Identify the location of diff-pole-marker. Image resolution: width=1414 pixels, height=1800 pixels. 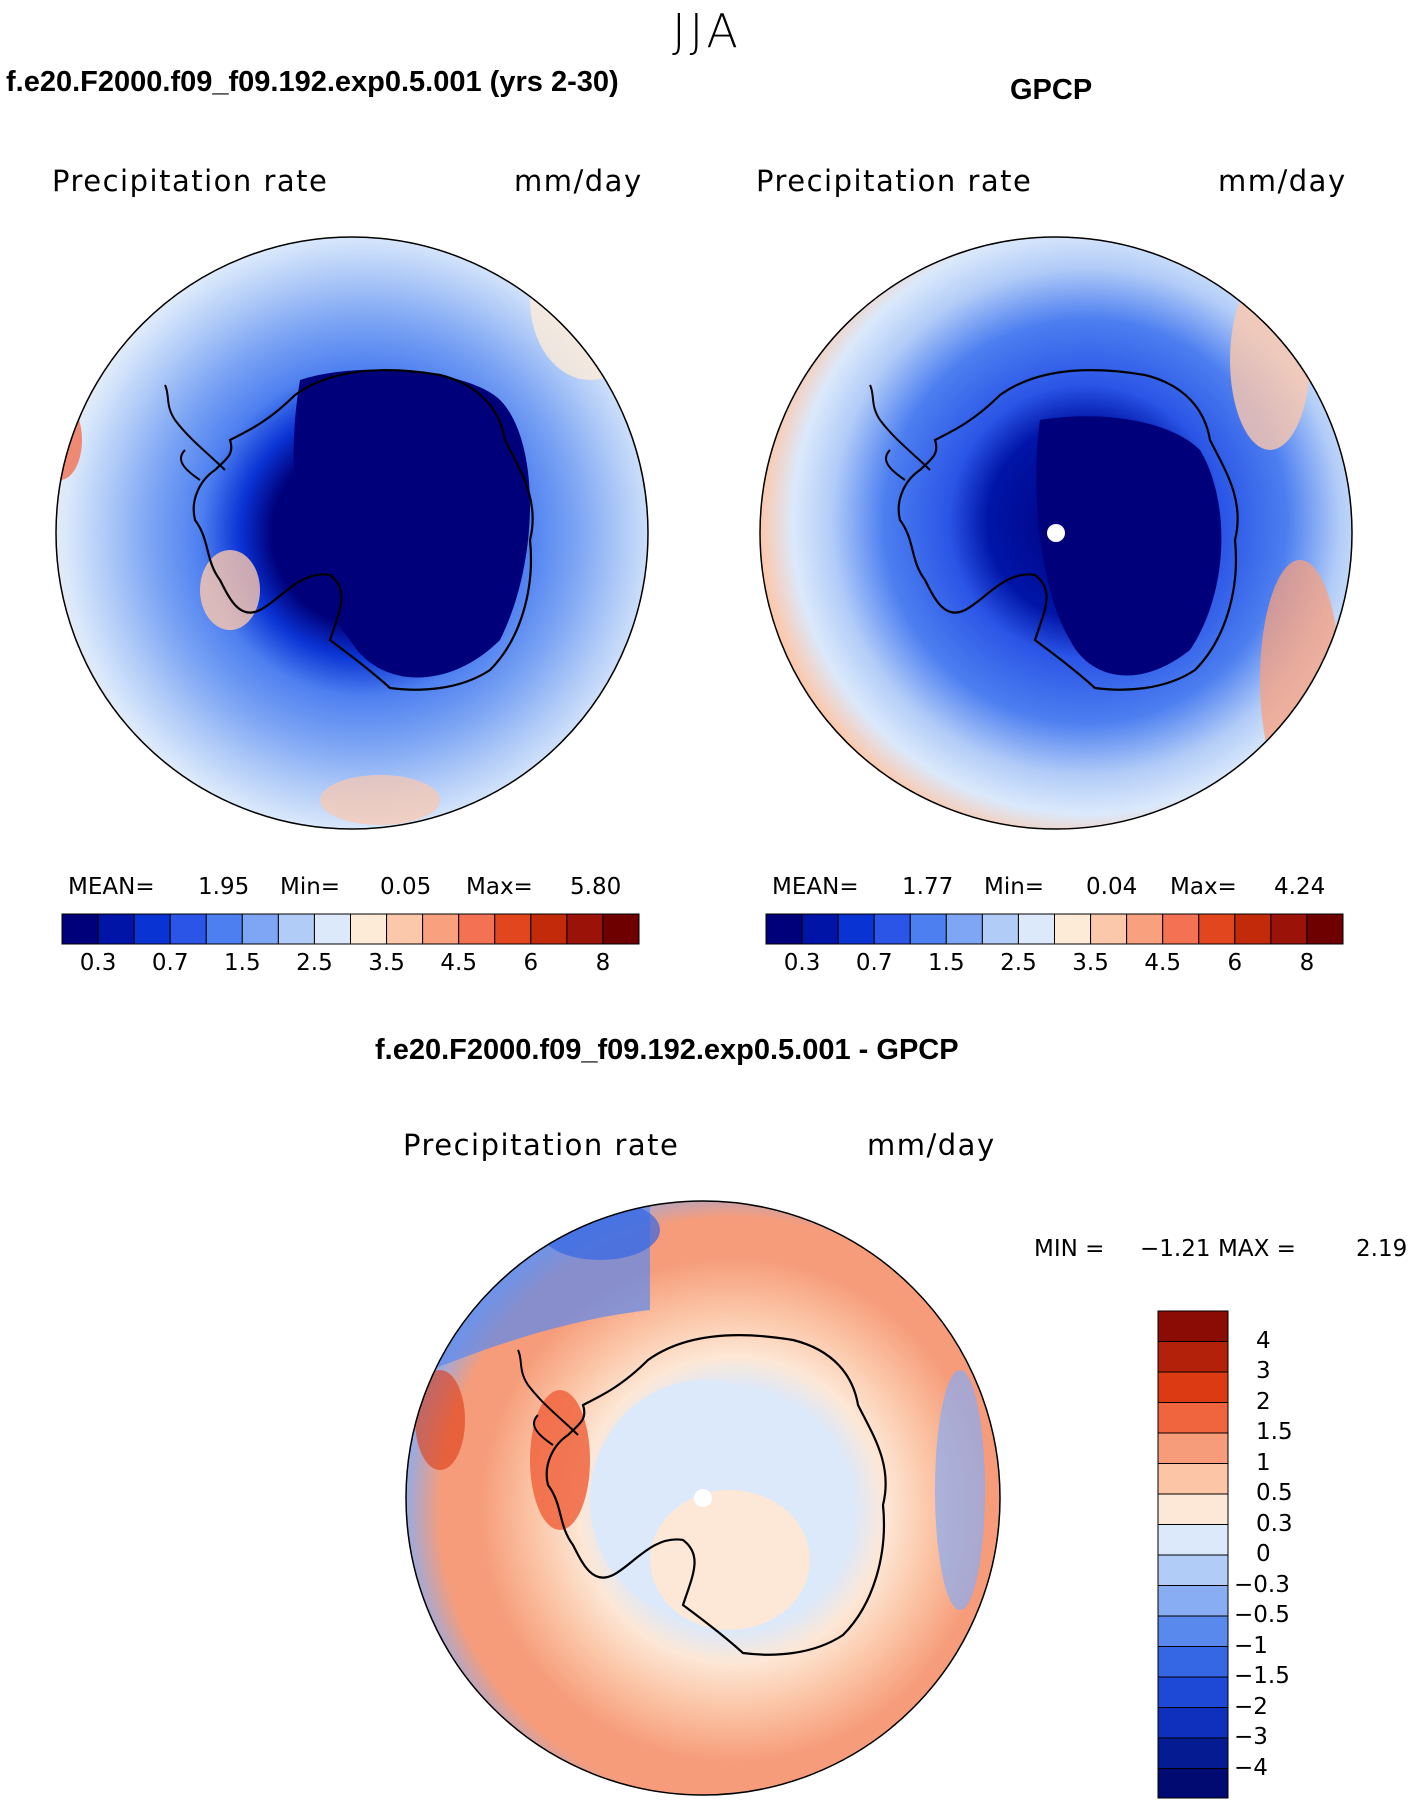
(703, 1498).